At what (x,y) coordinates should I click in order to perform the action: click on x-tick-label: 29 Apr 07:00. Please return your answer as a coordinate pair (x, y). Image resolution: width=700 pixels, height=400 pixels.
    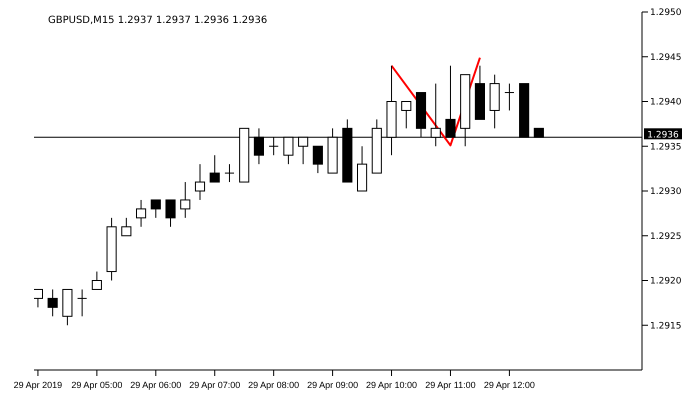
    Looking at the image, I should click on (214, 385).